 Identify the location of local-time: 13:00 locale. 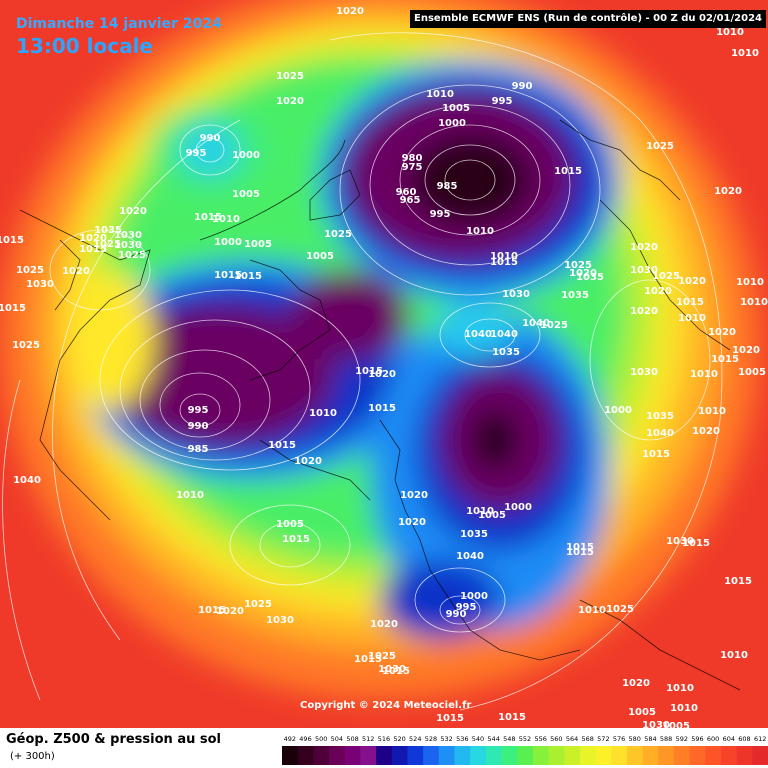
(84, 46).